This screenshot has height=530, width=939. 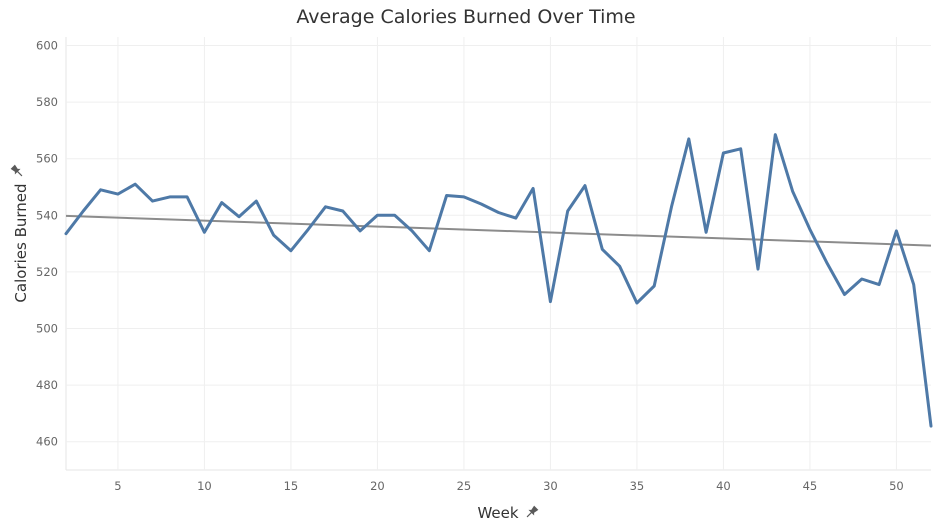 I want to click on x-tick-label: 20, so click(x=377, y=486).